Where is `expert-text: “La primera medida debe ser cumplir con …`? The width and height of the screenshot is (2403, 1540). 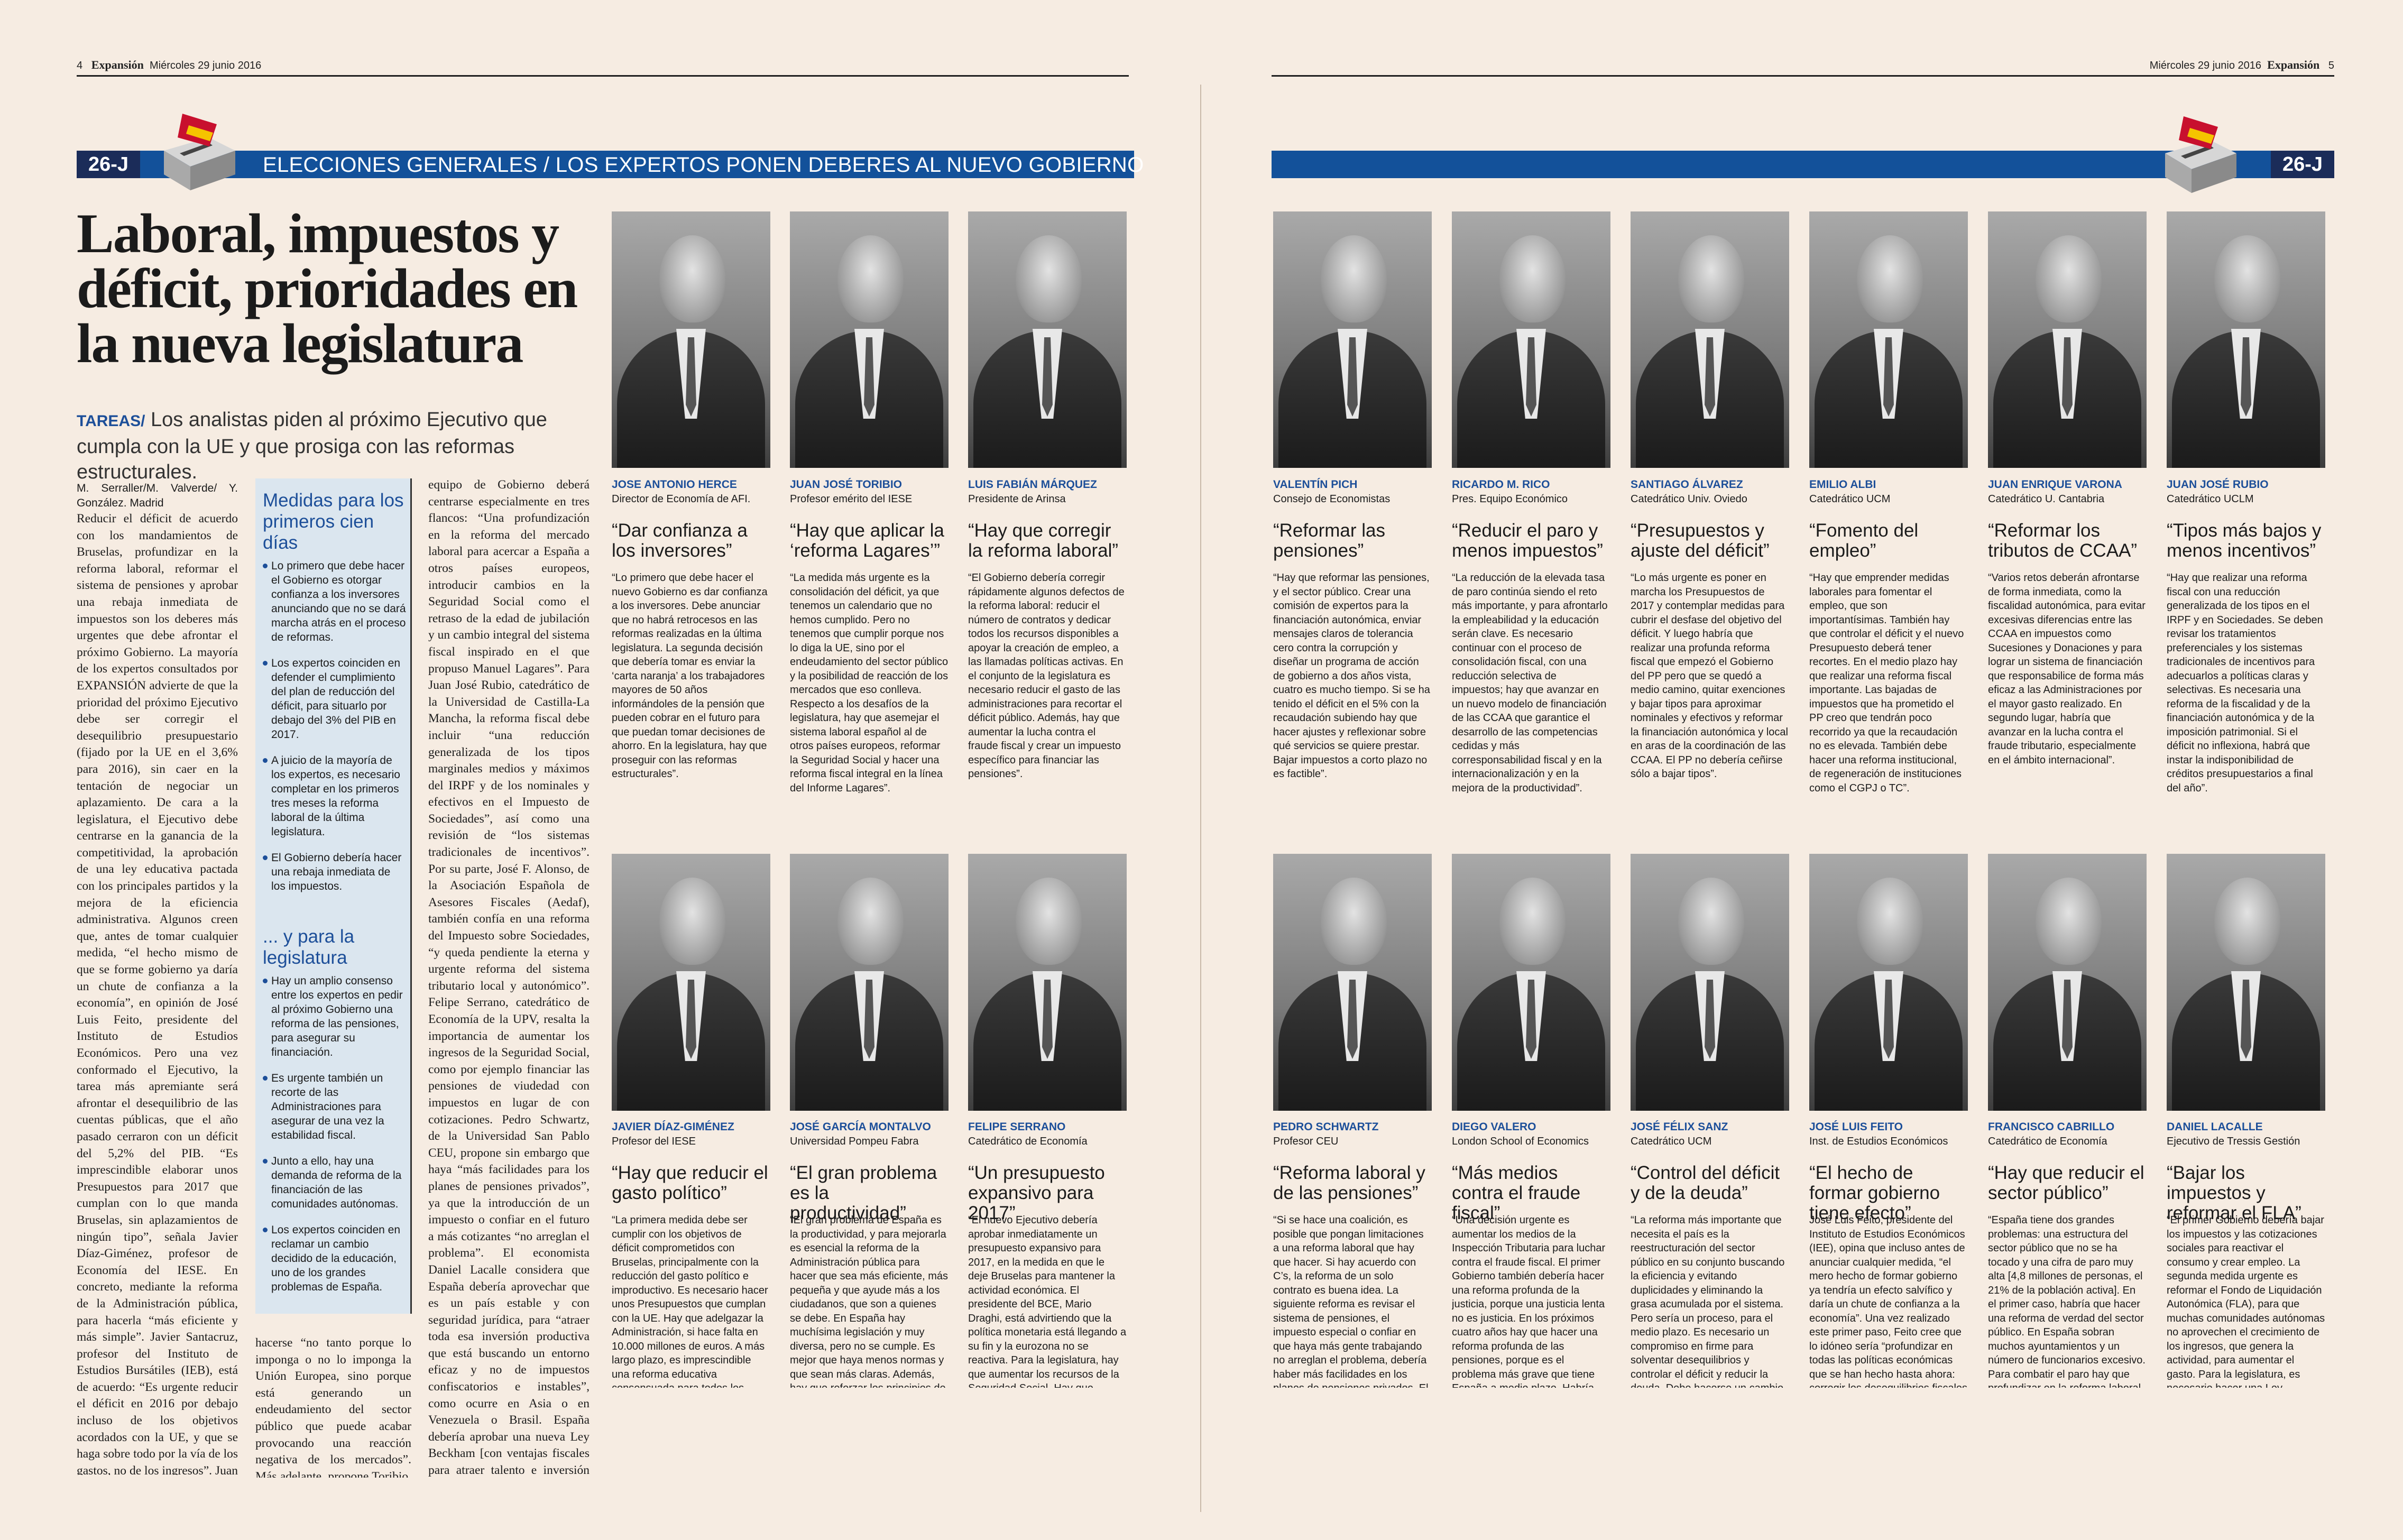
expert-text: “La primera medida debe ser cumplir con … is located at coordinates (690, 1301).